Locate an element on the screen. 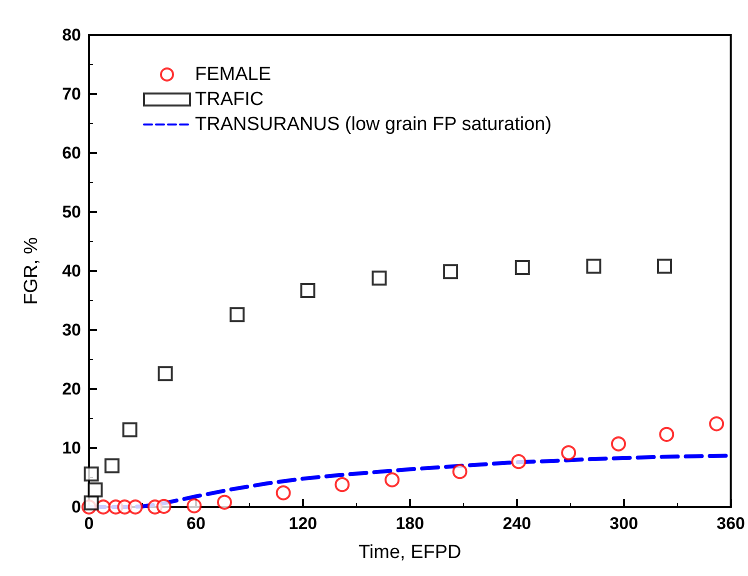 This screenshot has height=576, width=748. x-tick-label: 120 is located at coordinates (303, 523).